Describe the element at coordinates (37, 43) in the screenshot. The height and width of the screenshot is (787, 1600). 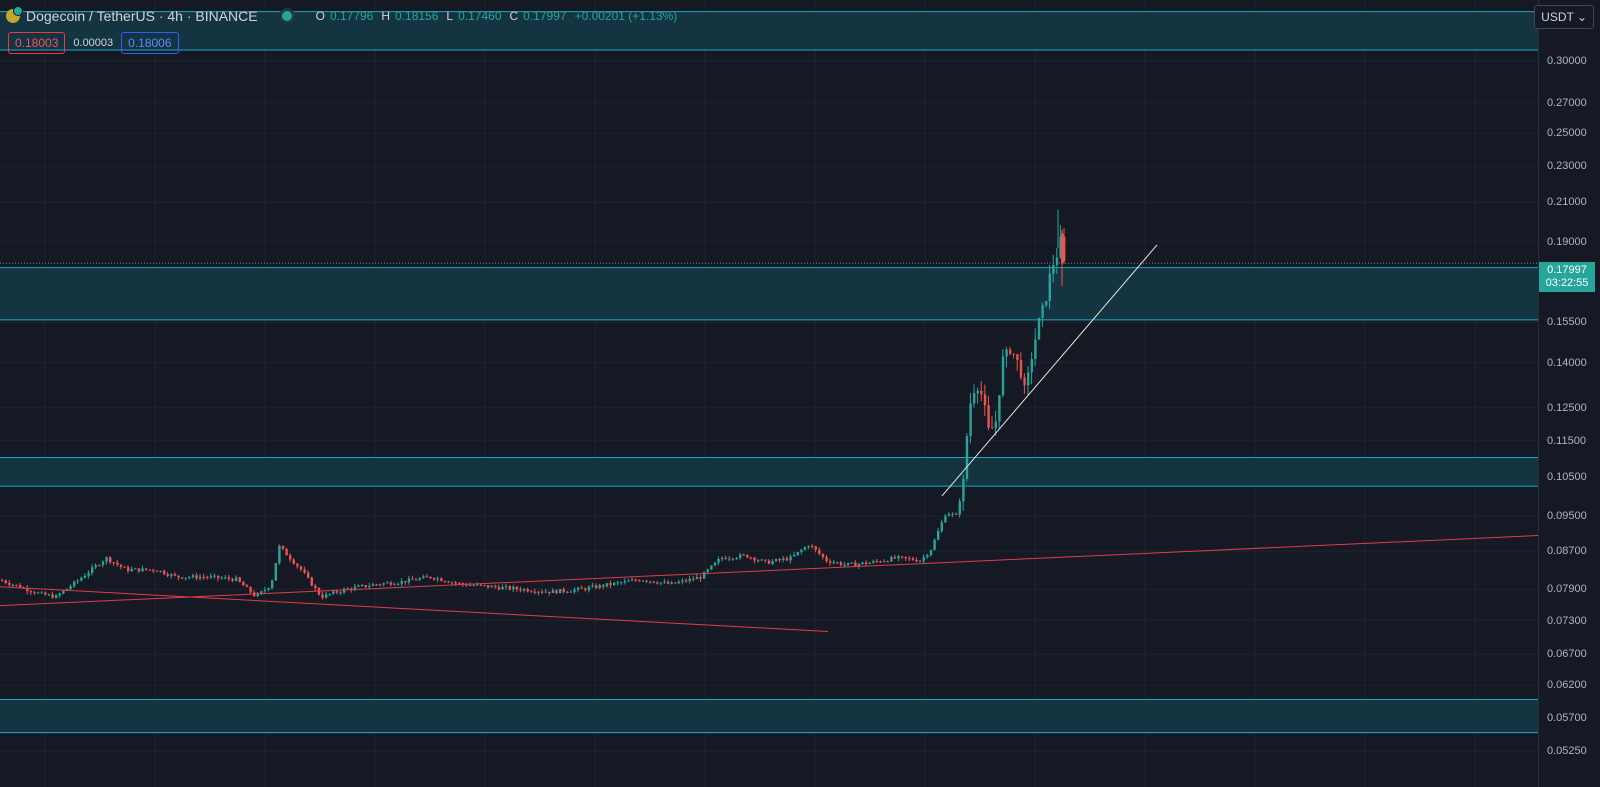
I see `sell-price-button: 0.18003` at that location.